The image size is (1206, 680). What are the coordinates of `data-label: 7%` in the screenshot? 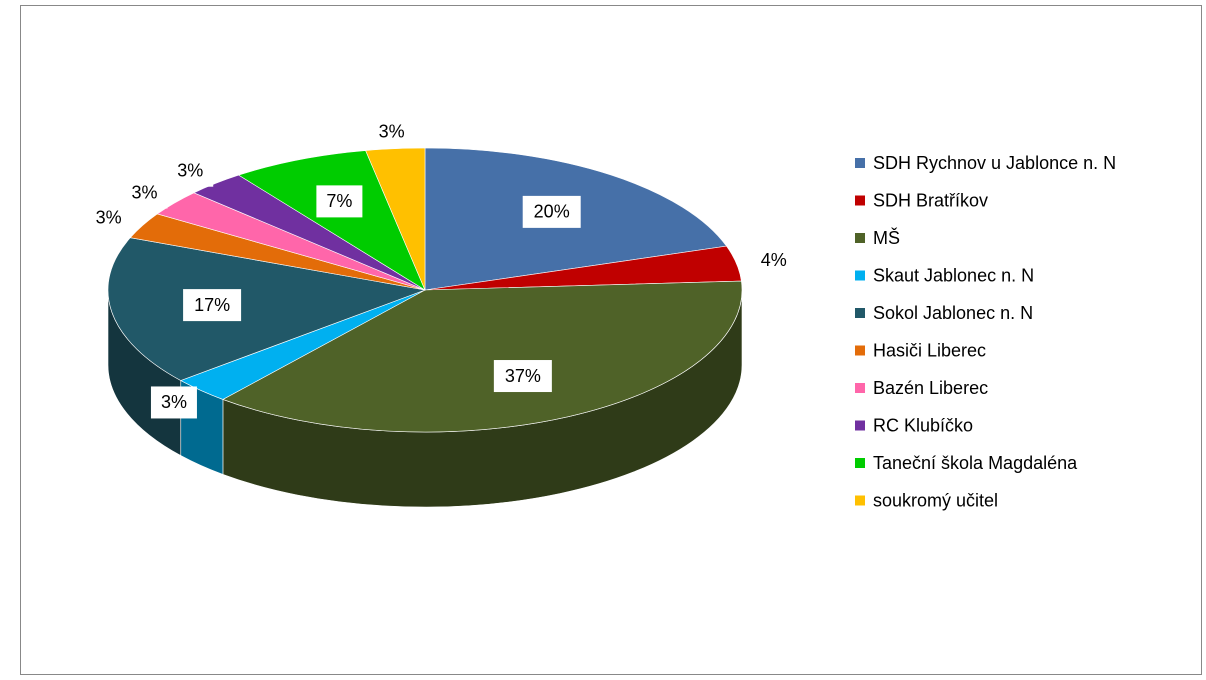 It's located at (339, 201).